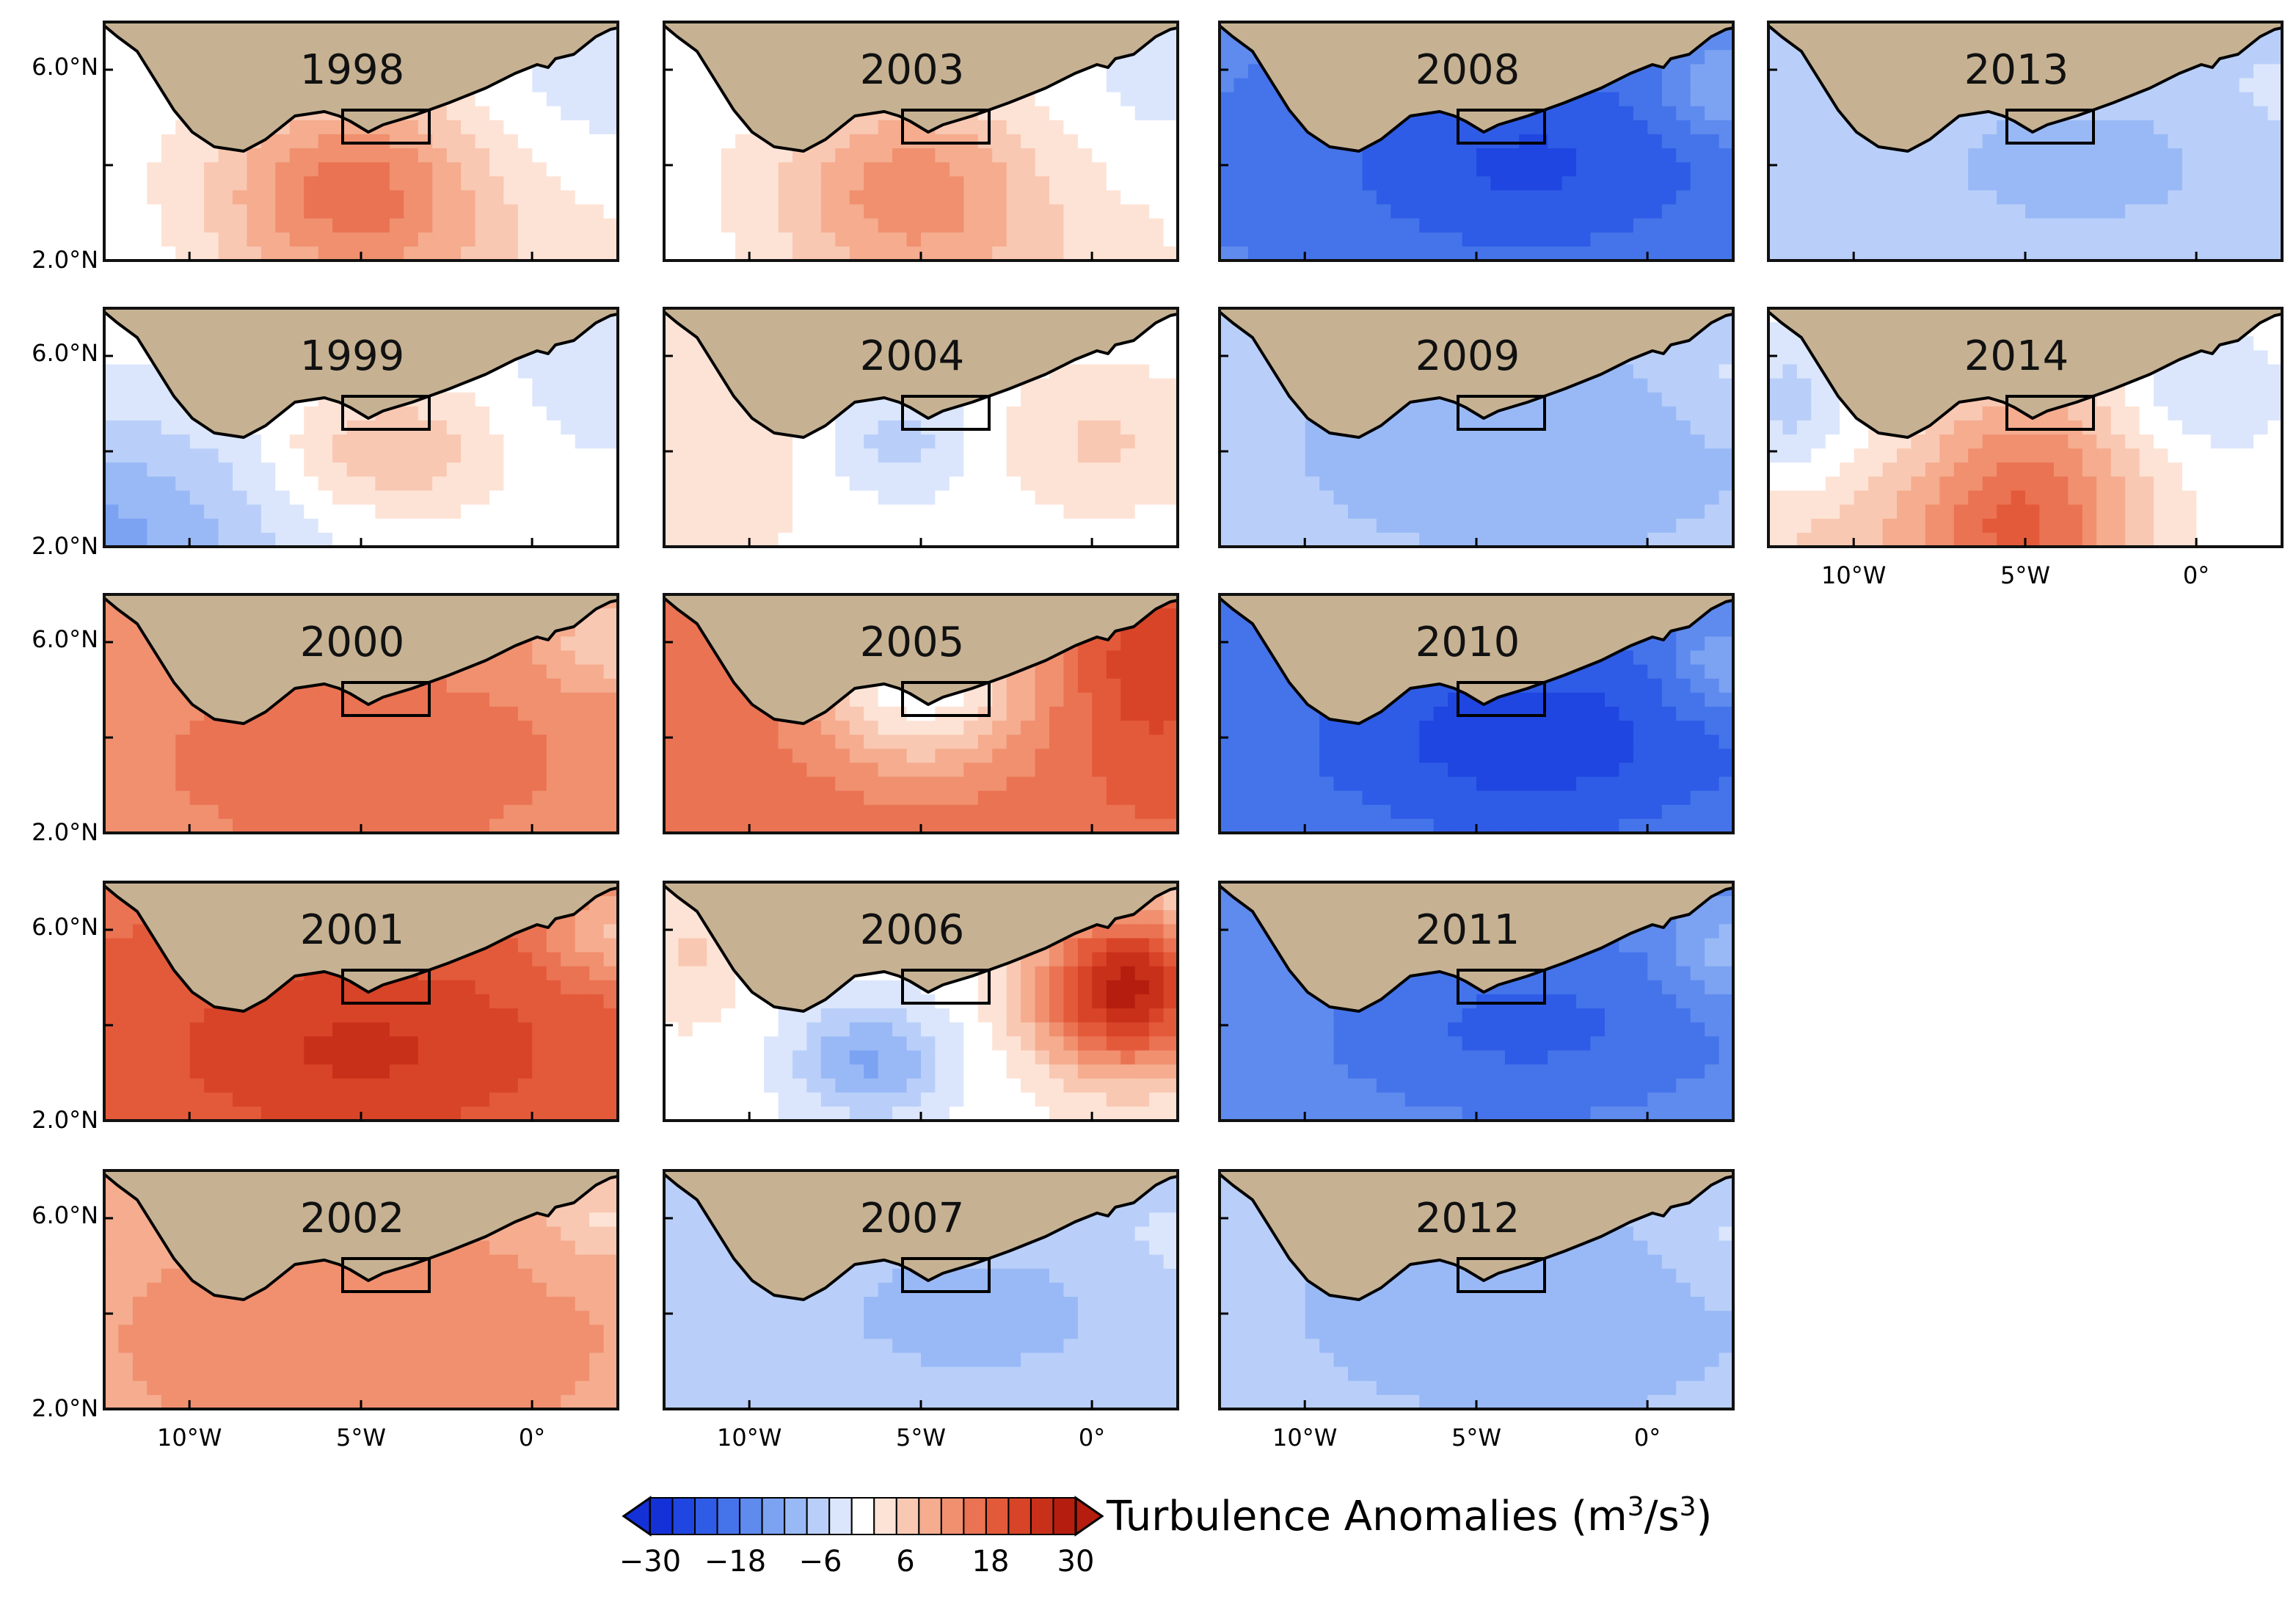 The image size is (2296, 1602). I want to click on year-label: 2010, so click(1467, 643).